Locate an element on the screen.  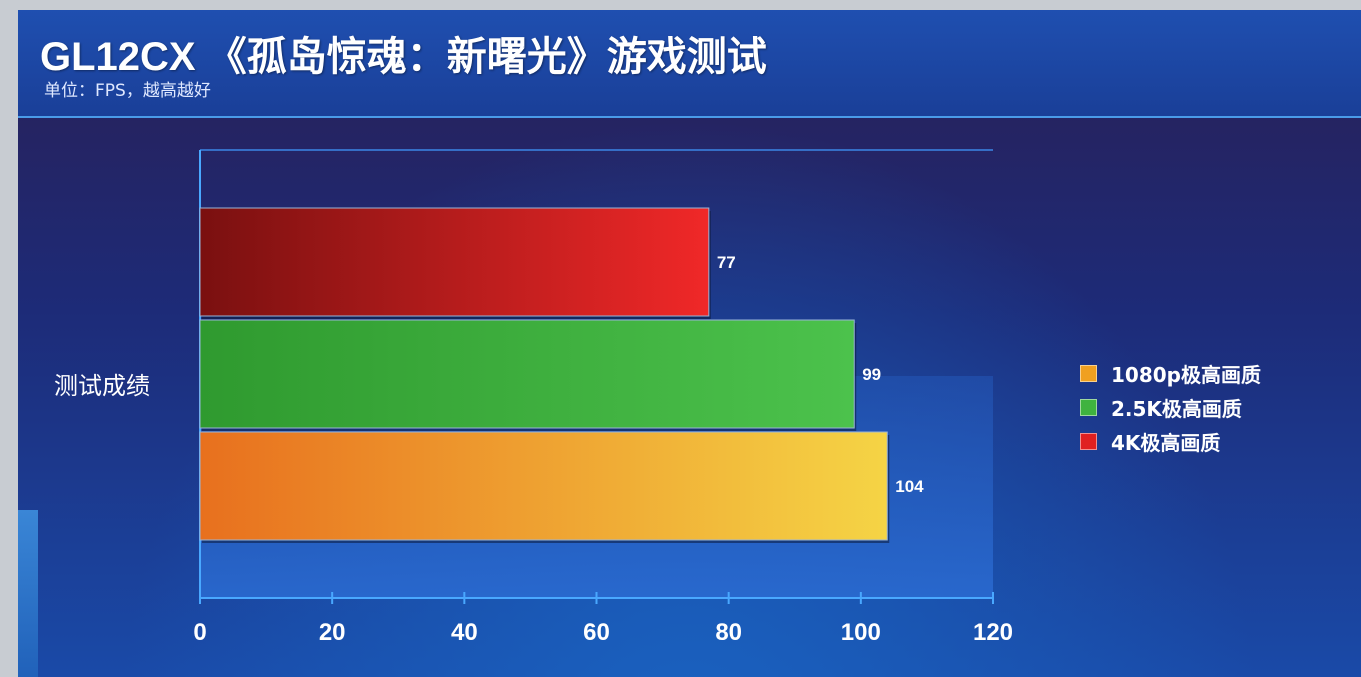
x-tick-label-40: 40 is located at coordinates (464, 632).